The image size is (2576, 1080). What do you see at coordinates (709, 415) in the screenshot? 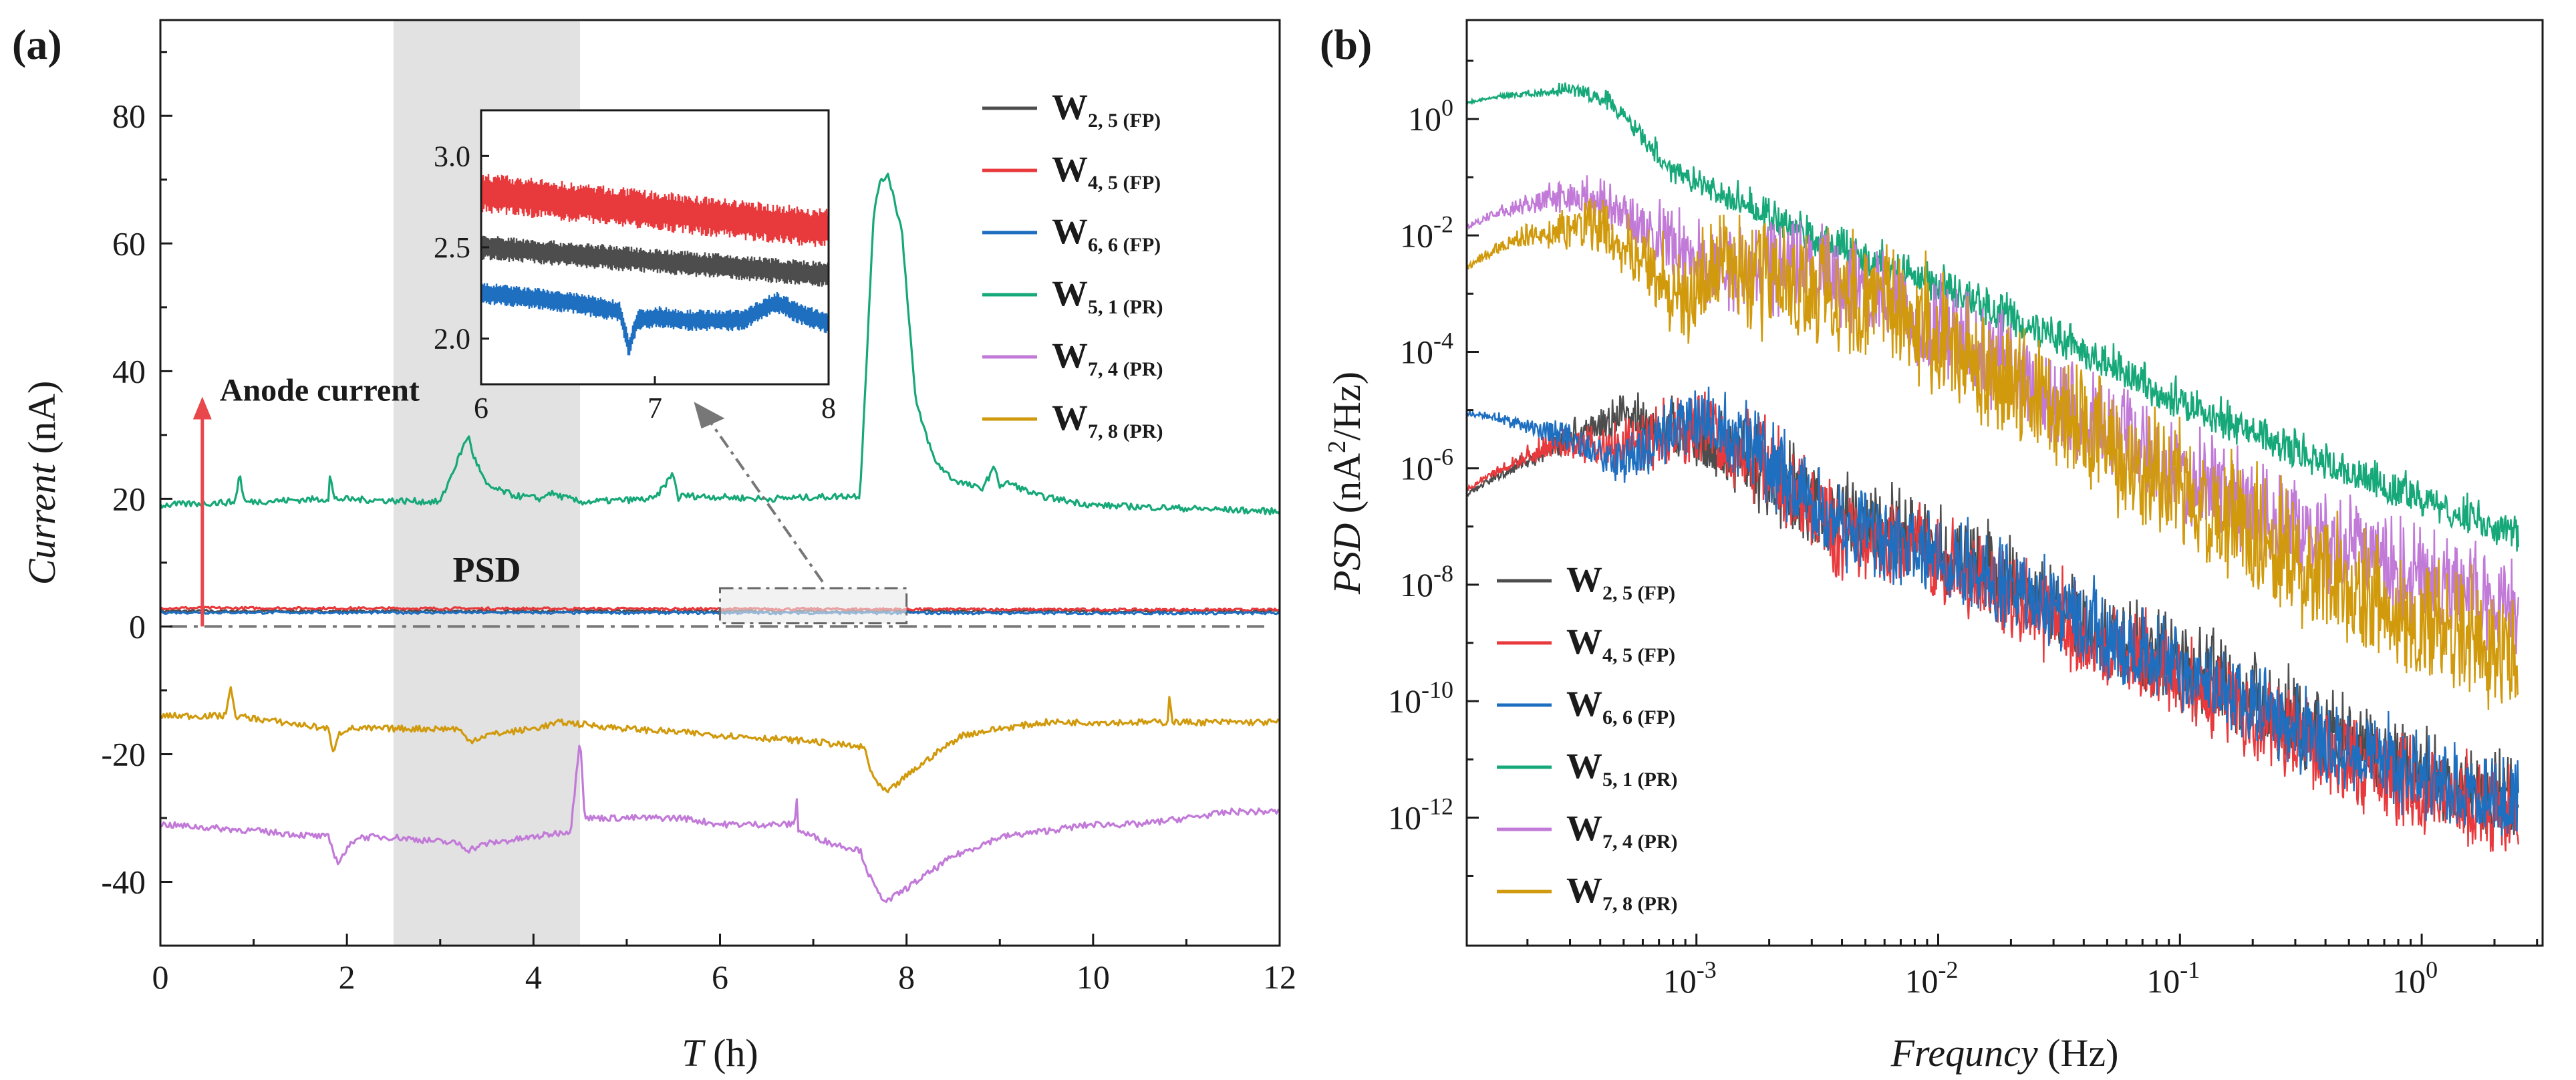
I see `zoom-arrow-head` at bounding box center [709, 415].